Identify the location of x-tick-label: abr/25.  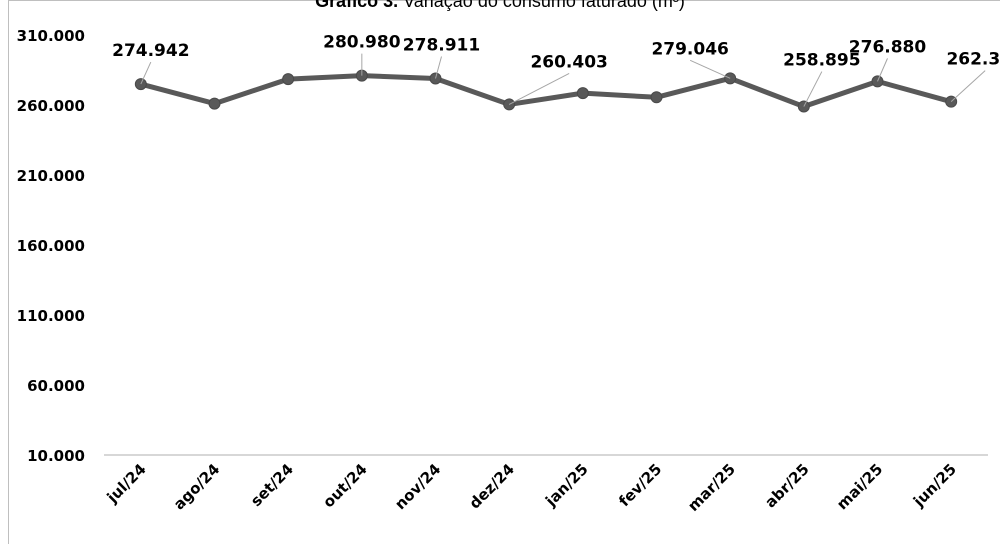
(786, 485).